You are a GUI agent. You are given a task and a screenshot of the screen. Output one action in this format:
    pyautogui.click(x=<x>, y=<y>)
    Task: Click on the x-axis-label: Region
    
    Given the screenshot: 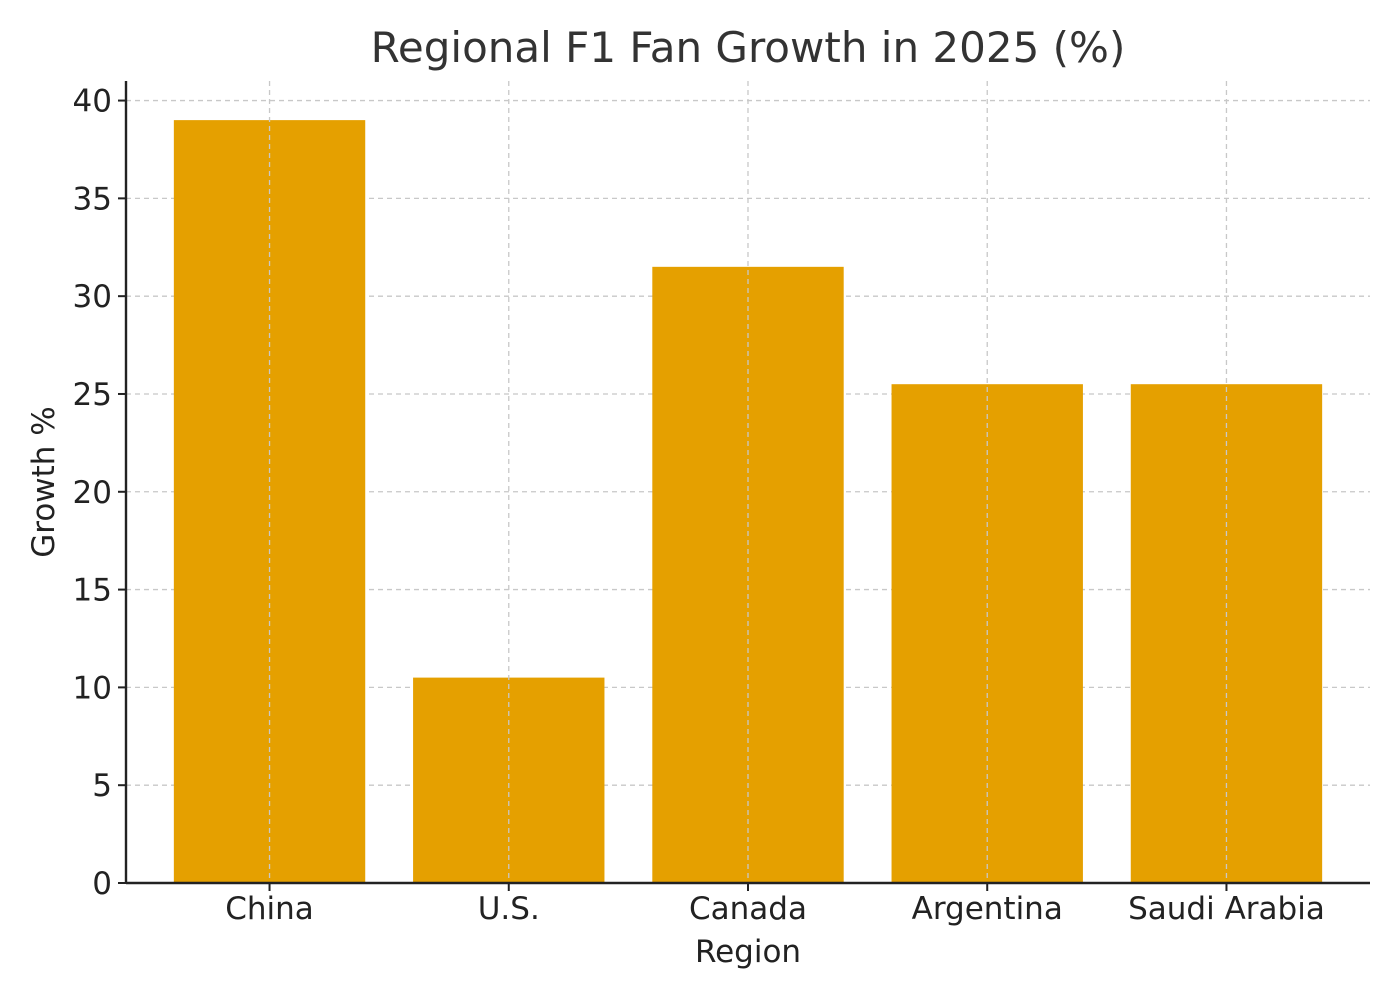 What is the action you would take?
    pyautogui.click(x=748, y=952)
    